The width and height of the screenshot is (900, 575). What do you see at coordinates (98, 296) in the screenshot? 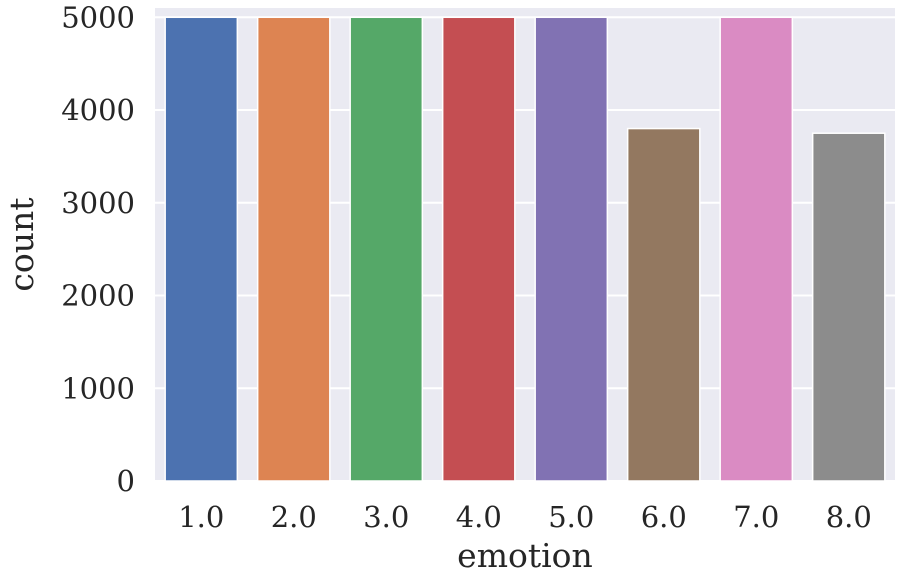
I see `y-tick-label: 2000` at bounding box center [98, 296].